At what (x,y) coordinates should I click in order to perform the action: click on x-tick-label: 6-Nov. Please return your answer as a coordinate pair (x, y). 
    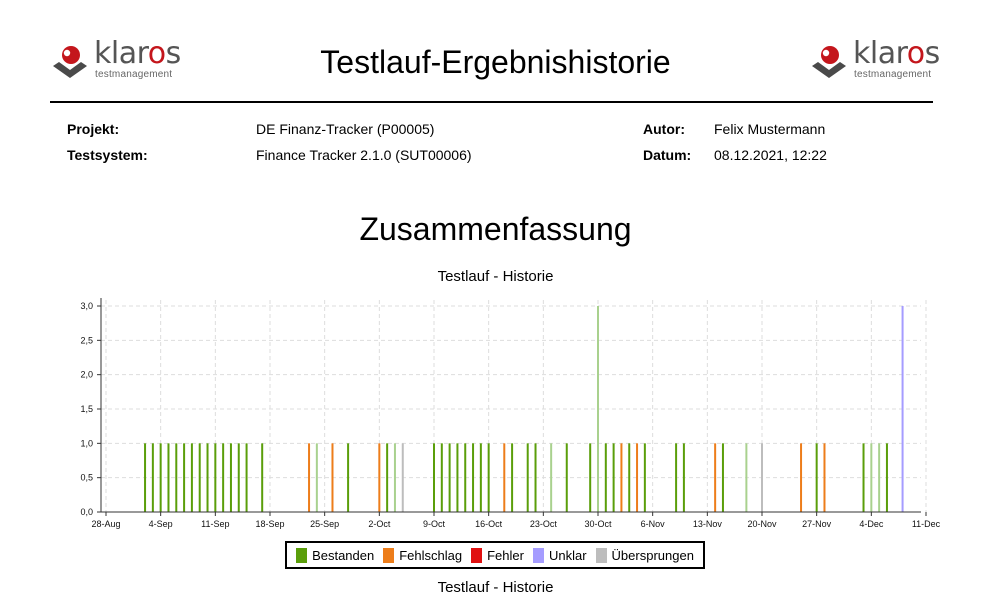
    Looking at the image, I should click on (653, 524).